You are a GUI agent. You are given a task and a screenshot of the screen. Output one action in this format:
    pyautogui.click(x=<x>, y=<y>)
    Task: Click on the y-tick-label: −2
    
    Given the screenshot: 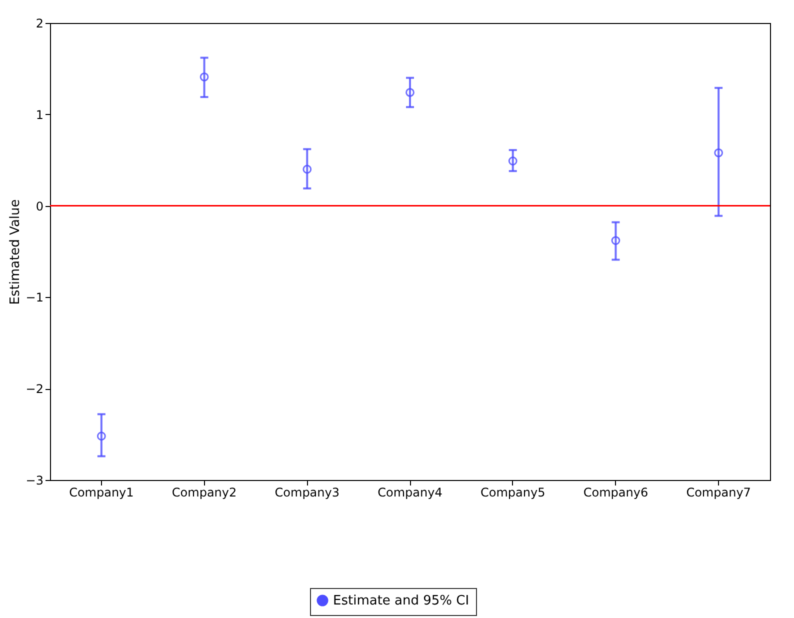 What is the action you would take?
    pyautogui.click(x=35, y=389)
    